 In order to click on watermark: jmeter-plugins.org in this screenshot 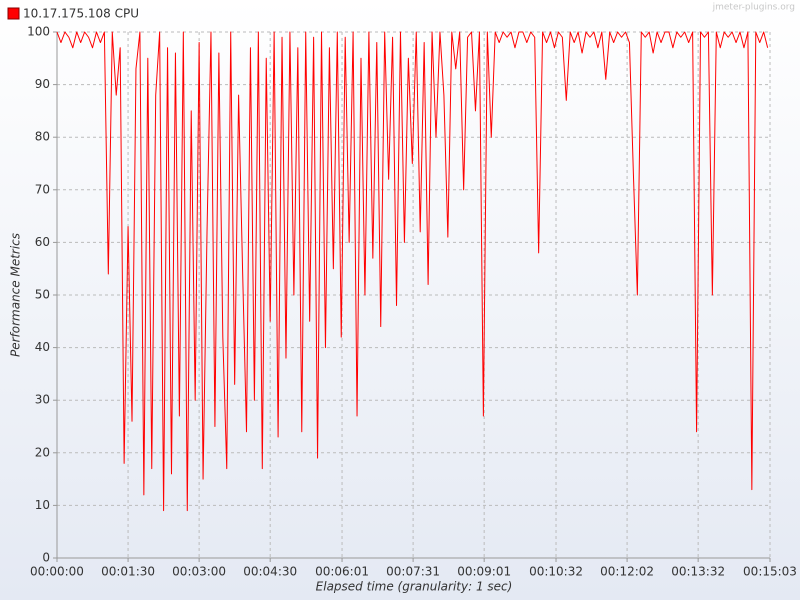, I will do `click(753, 8)`.